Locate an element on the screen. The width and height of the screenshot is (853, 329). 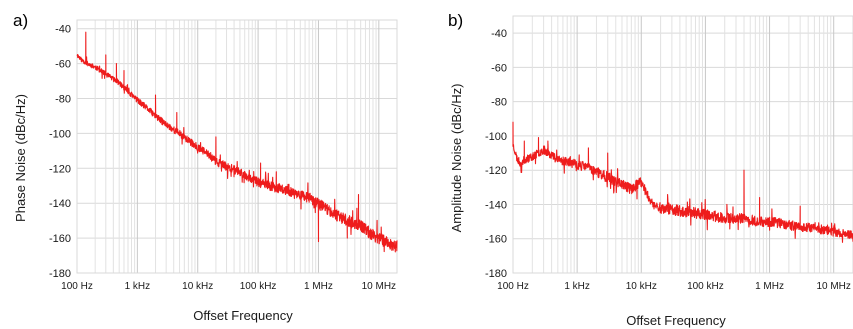
y-axis-label-b: Amplitude Noise (dBc/Hz) is located at coordinates (456, 158).